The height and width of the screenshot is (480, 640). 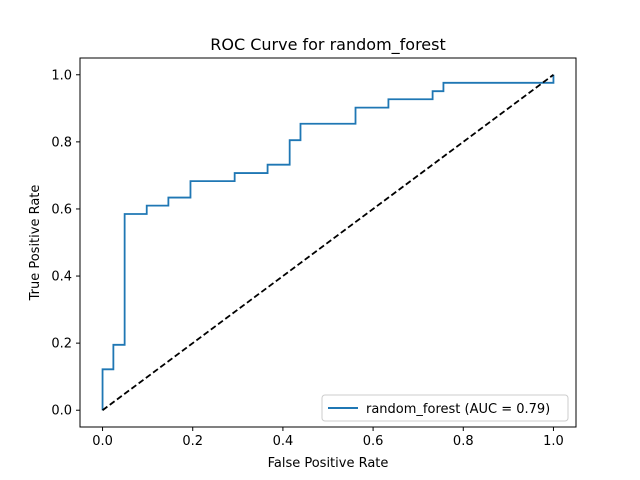 What do you see at coordinates (553, 441) in the screenshot?
I see `x-tick-label: 1.0` at bounding box center [553, 441].